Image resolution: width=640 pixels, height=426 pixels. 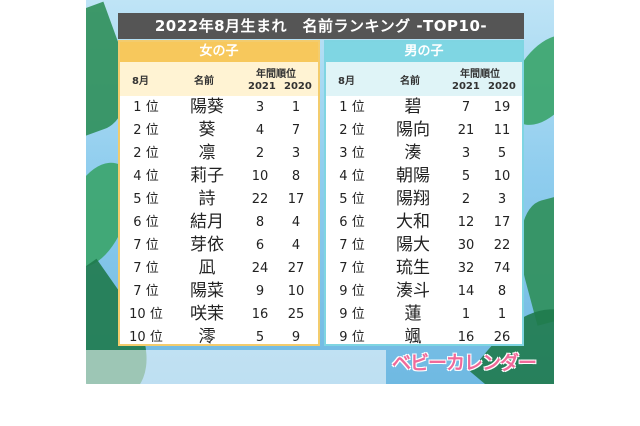 I want to click on name-cell: 湊斗, so click(x=413, y=291).